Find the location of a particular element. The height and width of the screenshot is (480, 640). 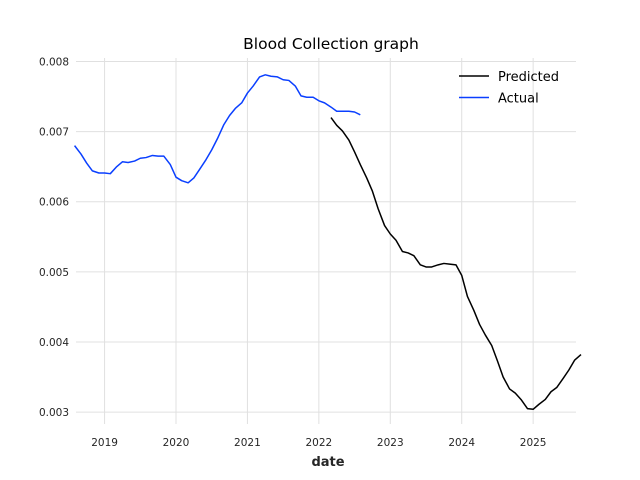

y-tick-label: 0.008 is located at coordinates (54, 63).